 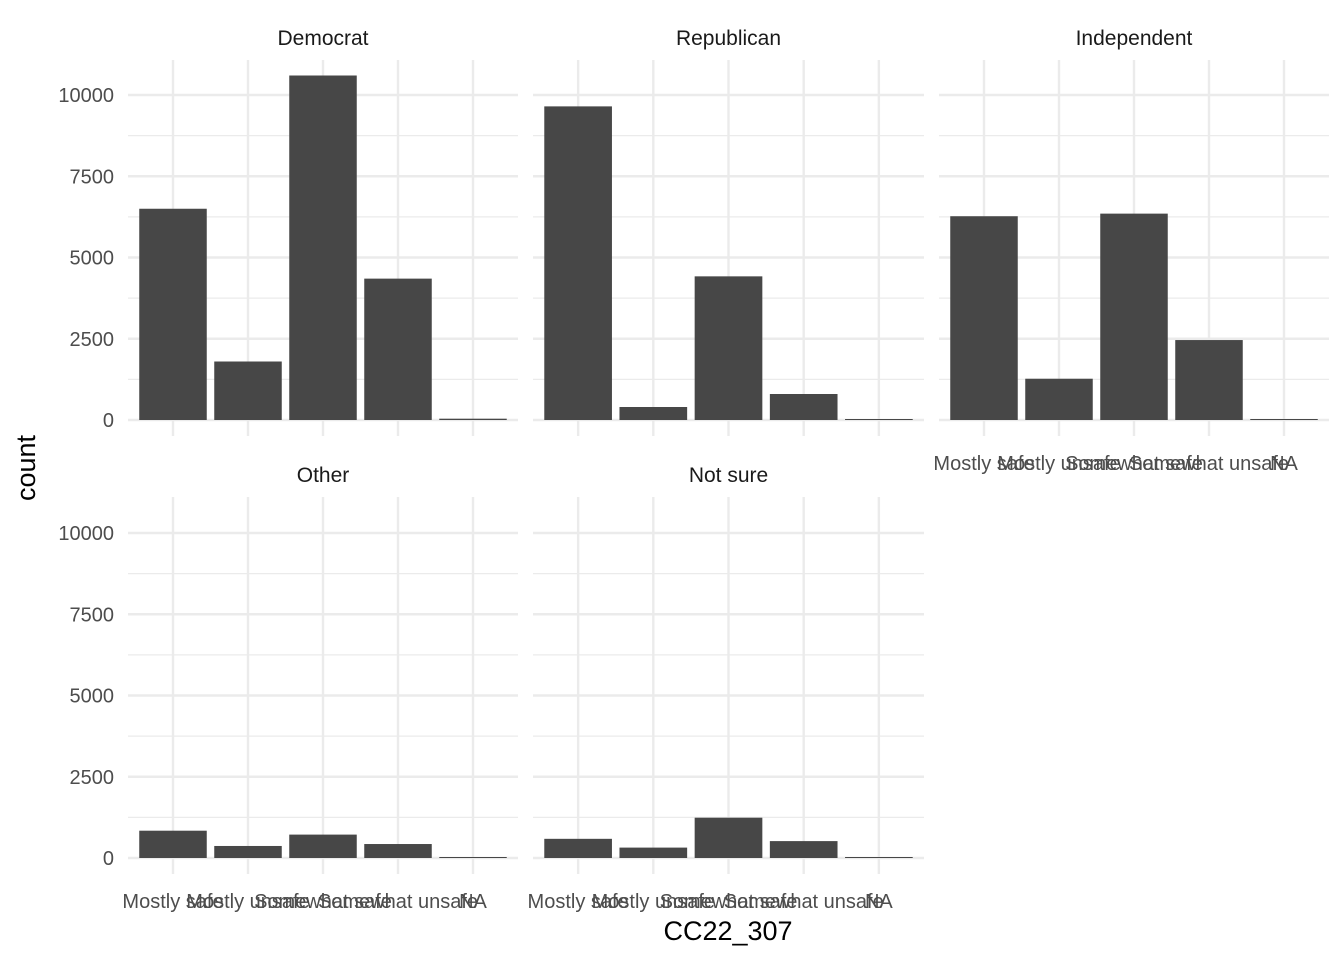 I want to click on y-axis-title: count, so click(x=26, y=467).